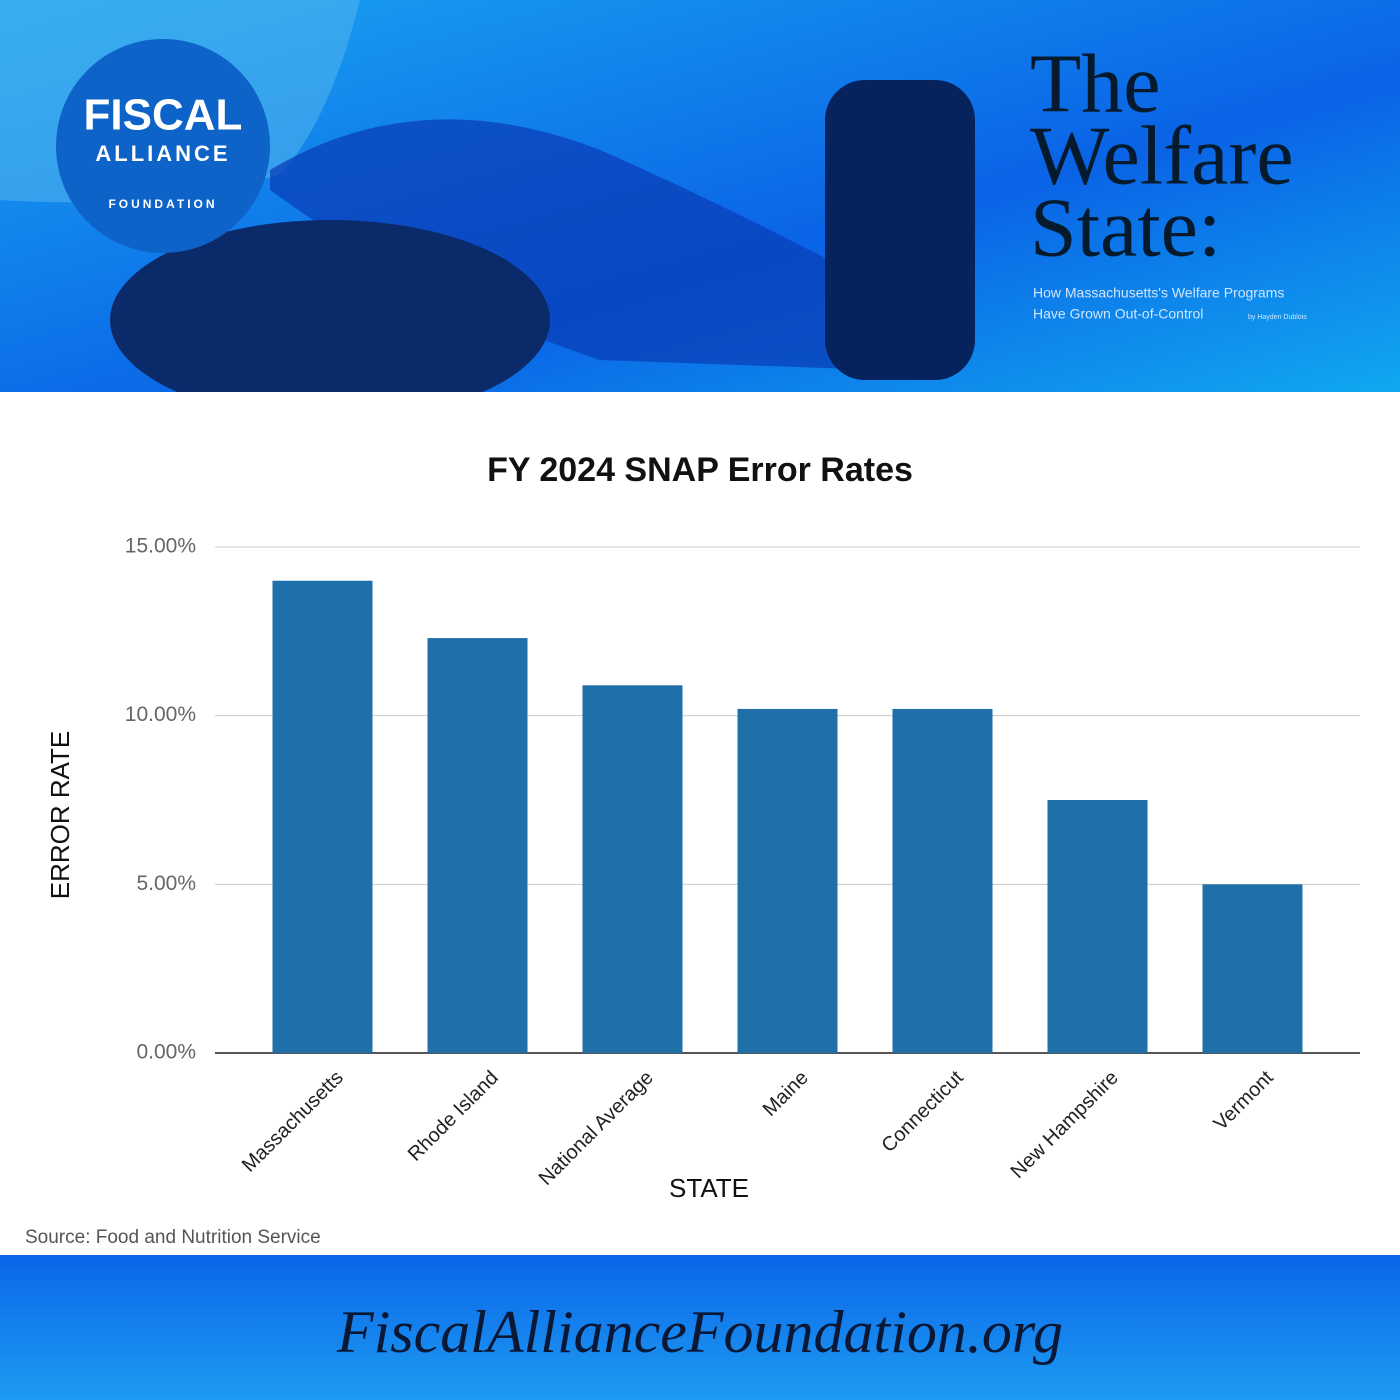  I want to click on logo-circle, so click(163, 146).